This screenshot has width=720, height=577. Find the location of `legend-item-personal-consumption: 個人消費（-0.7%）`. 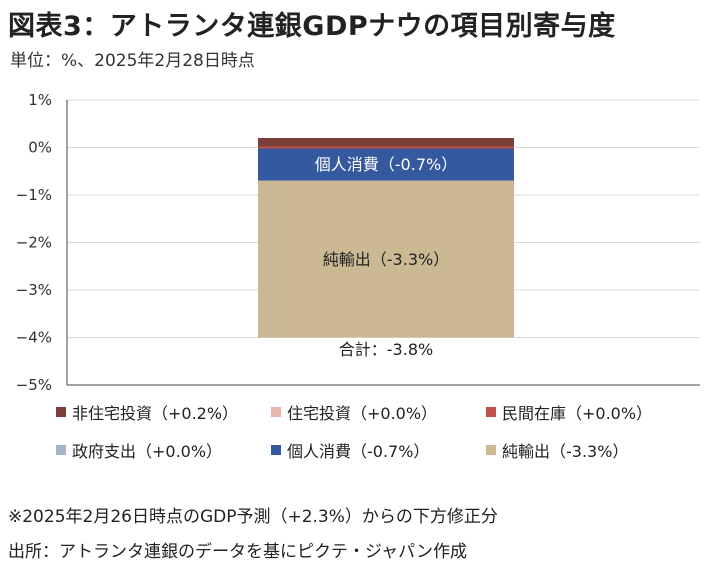

legend-item-personal-consumption: 個人消費（-0.7%） is located at coordinates (378, 450).